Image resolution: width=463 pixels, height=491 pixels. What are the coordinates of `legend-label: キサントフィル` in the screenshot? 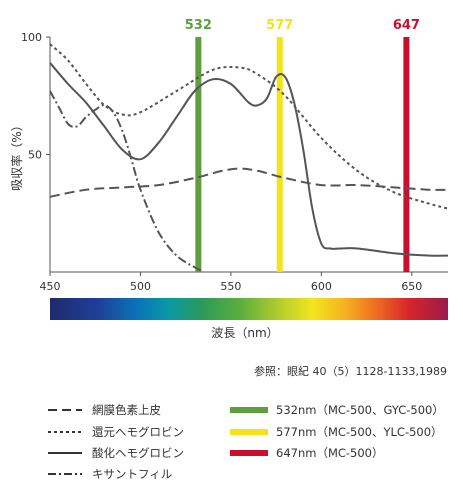 It's located at (132, 474).